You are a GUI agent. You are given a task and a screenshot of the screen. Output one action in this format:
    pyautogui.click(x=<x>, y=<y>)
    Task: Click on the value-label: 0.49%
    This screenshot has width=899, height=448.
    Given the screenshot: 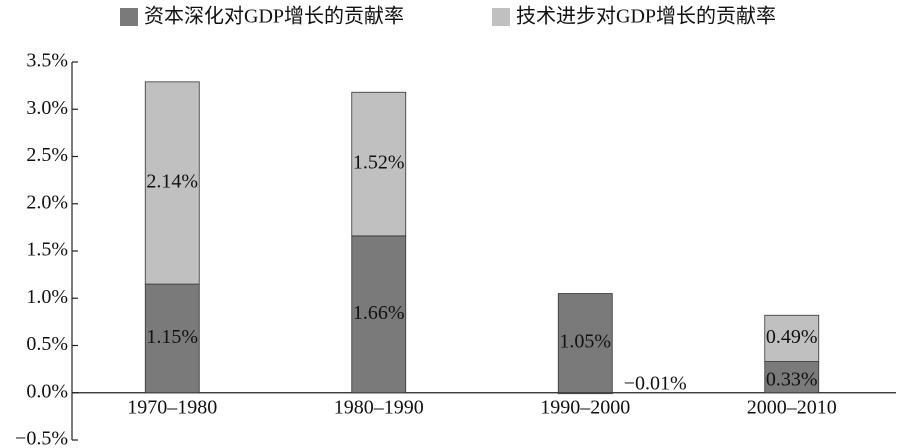 What is the action you would take?
    pyautogui.click(x=792, y=337)
    